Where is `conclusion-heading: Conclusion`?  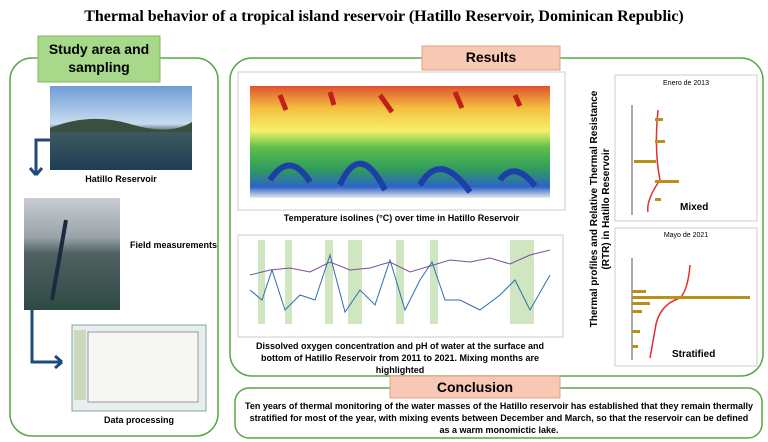
conclusion-heading: Conclusion is located at coordinates (475, 387).